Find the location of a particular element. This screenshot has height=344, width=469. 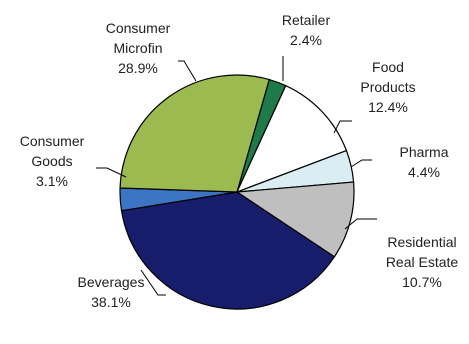

slice-name-label: Products is located at coordinates (387, 87).